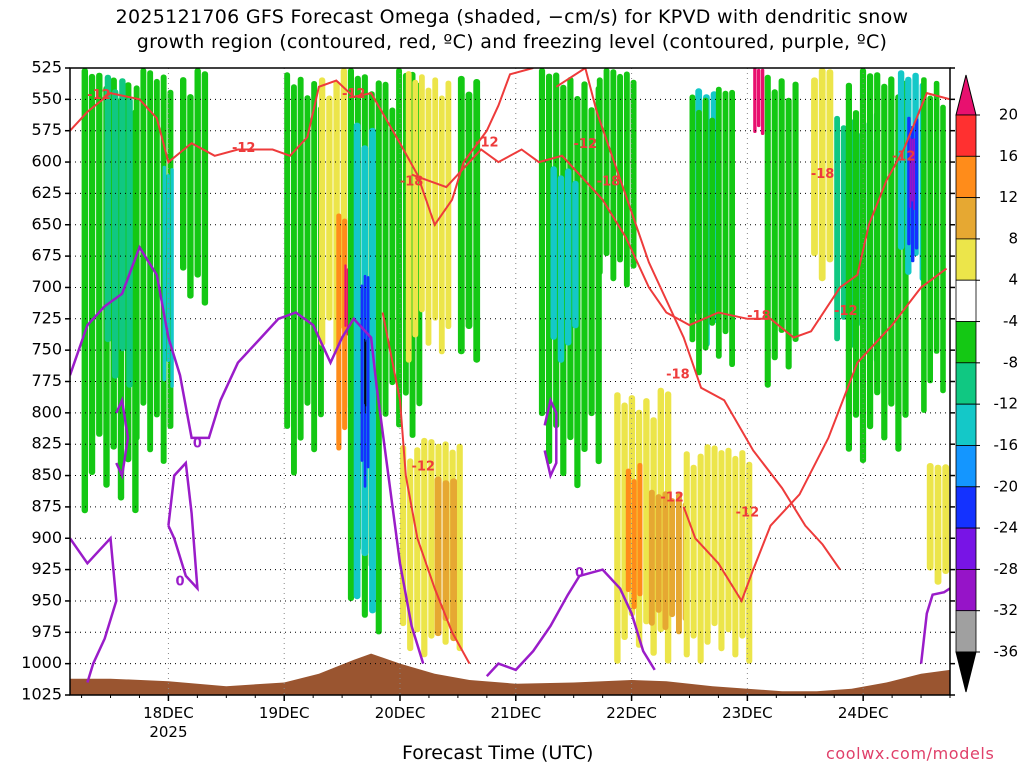 Image resolution: width=1024 pixels, height=768 pixels. What do you see at coordinates (46, 537) in the screenshot?
I see `y-tick-label: 900` at bounding box center [46, 537].